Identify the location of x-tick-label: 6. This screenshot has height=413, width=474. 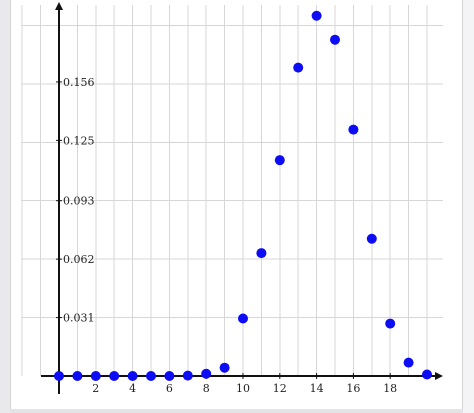
(169, 388).